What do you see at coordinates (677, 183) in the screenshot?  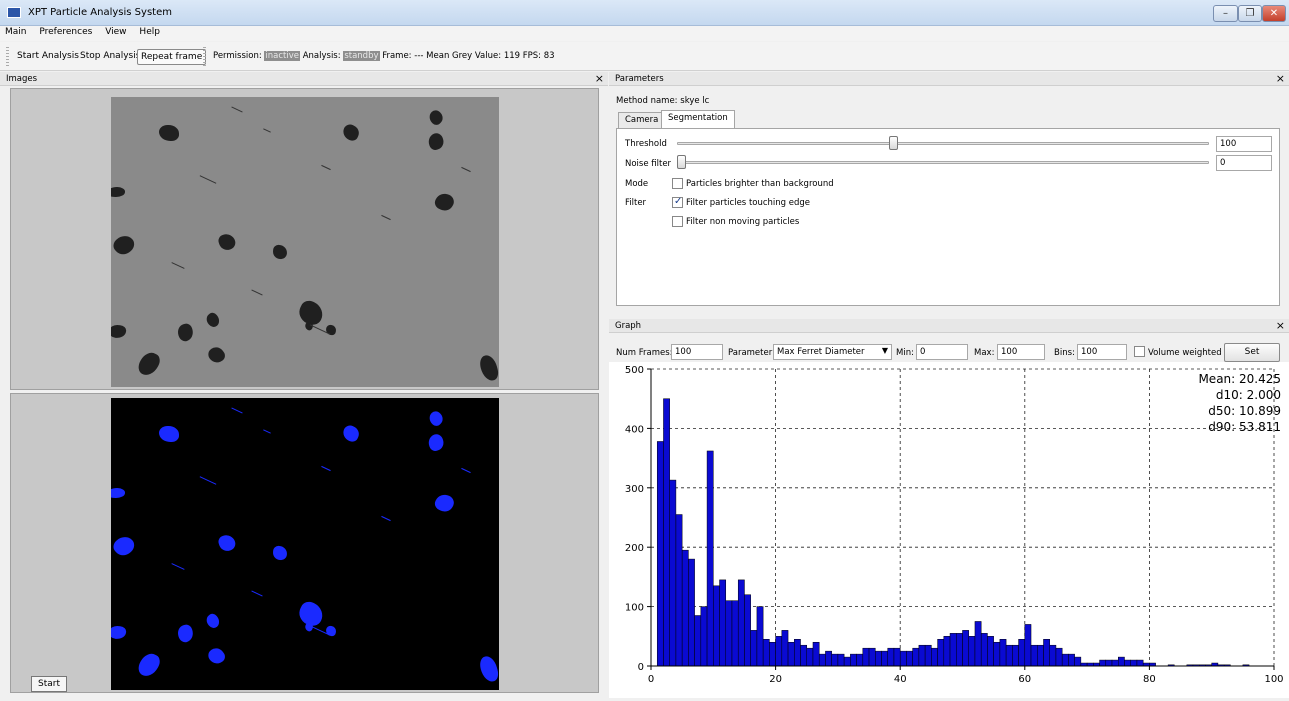 I see `mode-checkbox` at bounding box center [677, 183].